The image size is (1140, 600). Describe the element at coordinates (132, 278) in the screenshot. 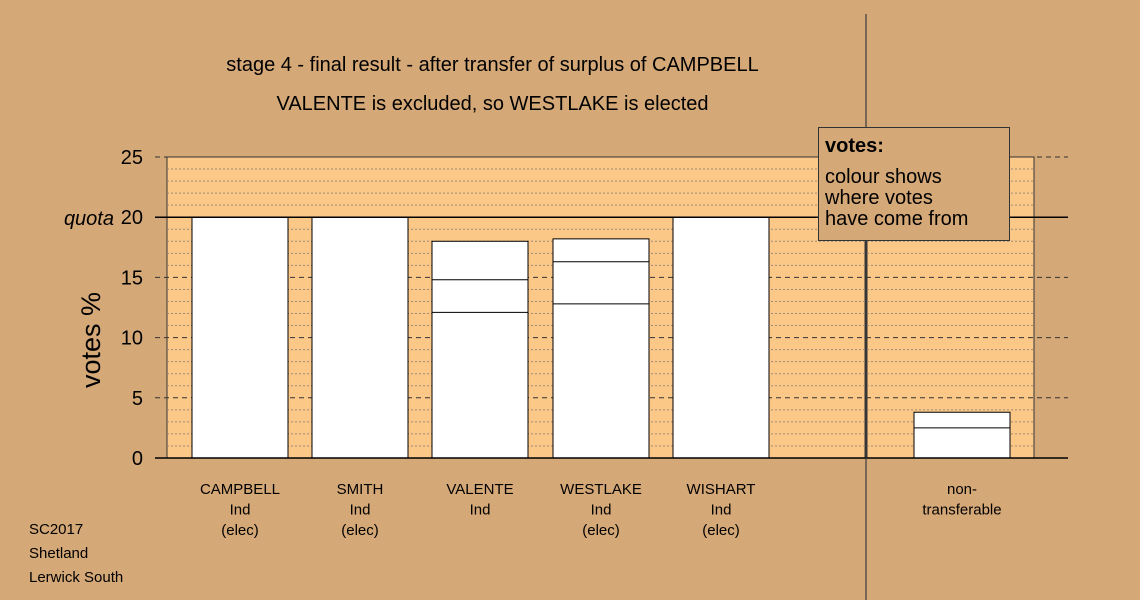

I see `y-tick-label: 15` at that location.